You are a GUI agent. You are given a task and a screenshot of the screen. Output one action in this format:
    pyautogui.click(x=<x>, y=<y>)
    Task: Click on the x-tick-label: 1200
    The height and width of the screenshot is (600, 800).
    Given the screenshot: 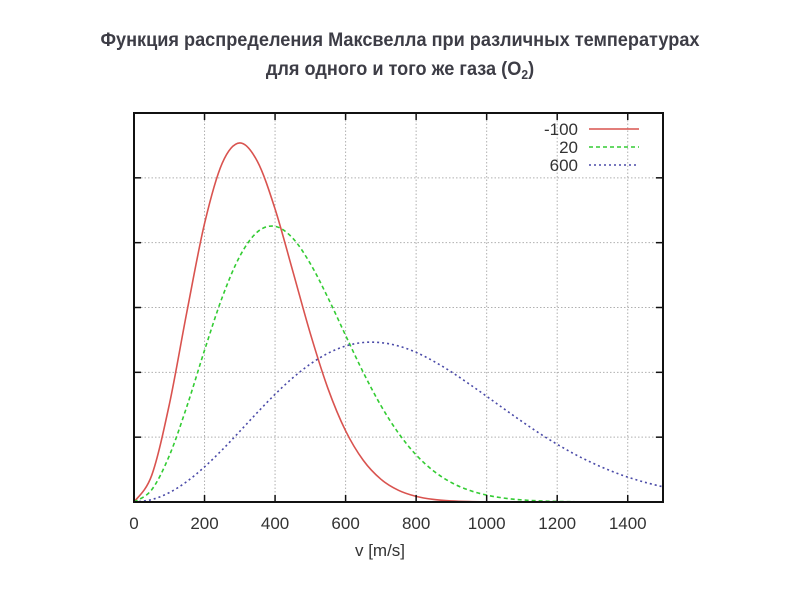 What is the action you would take?
    pyautogui.click(x=557, y=523)
    